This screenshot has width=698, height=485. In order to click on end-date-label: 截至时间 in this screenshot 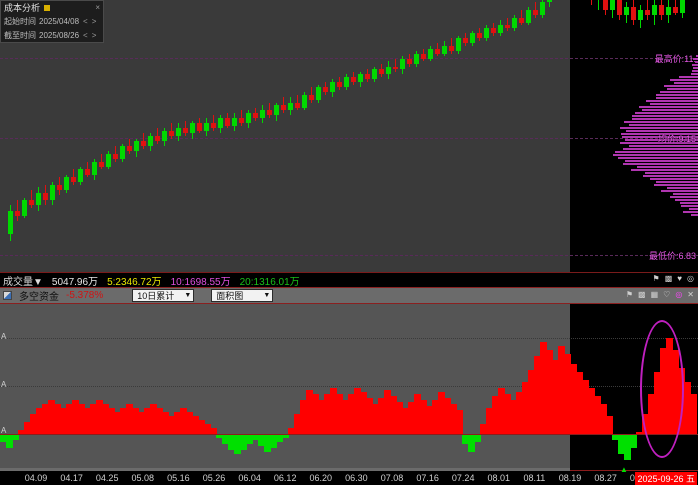, I will do `click(20, 35)`.